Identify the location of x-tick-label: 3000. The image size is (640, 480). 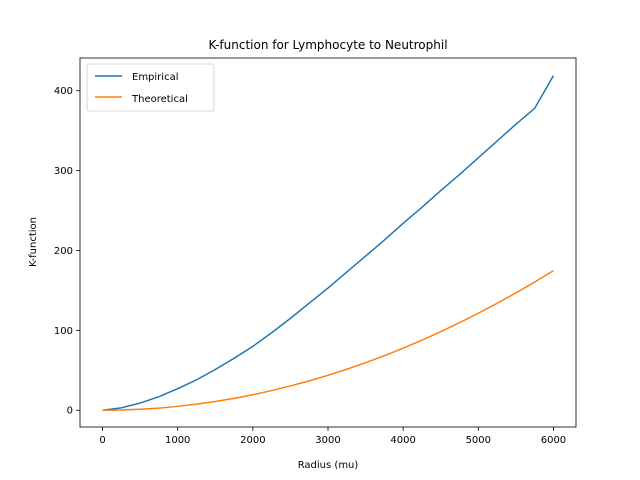
(327, 440).